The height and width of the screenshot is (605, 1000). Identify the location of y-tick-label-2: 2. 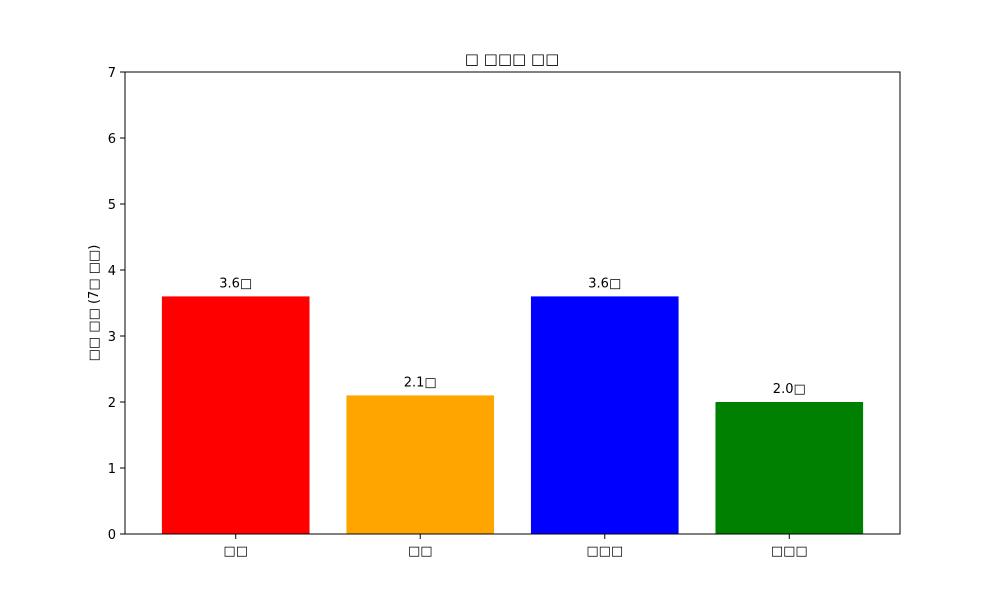
(112, 403).